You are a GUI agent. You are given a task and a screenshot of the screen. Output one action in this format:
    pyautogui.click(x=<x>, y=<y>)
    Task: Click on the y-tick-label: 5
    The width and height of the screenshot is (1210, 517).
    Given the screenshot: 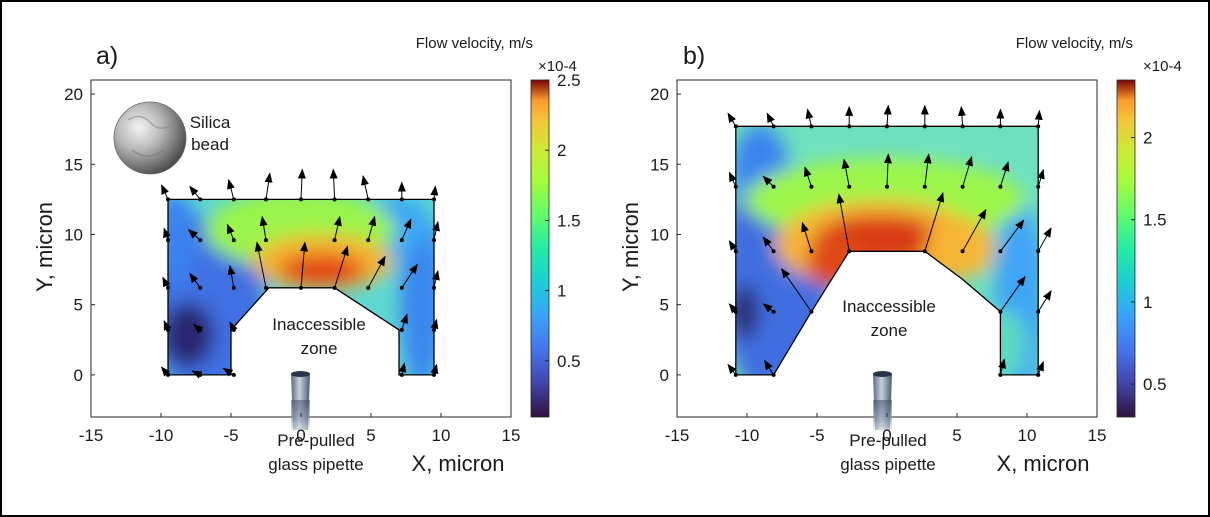 What is the action you would take?
    pyautogui.click(x=664, y=305)
    